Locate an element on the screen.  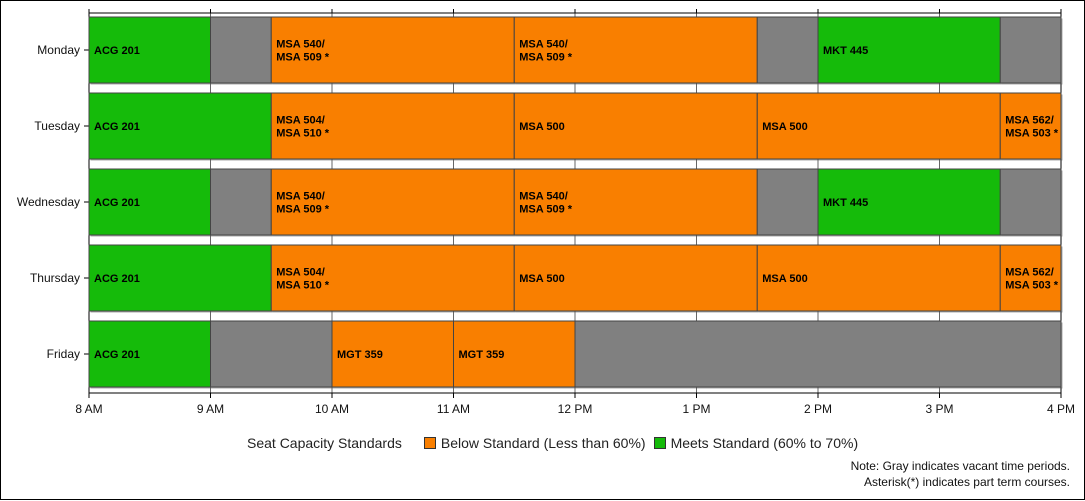
bar-label-tuesday-3-0: MSA 500 is located at coordinates (784, 127).